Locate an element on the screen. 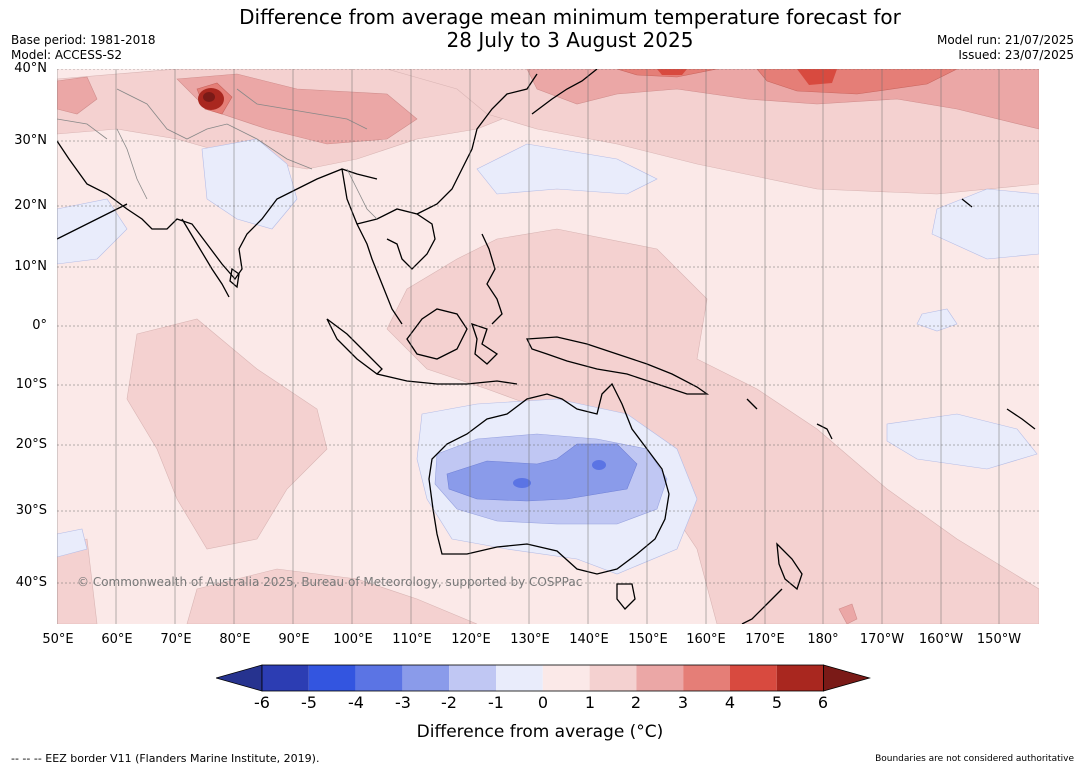 The width and height of the screenshot is (1085, 770). lon-label-180: 180° is located at coordinates (823, 639).